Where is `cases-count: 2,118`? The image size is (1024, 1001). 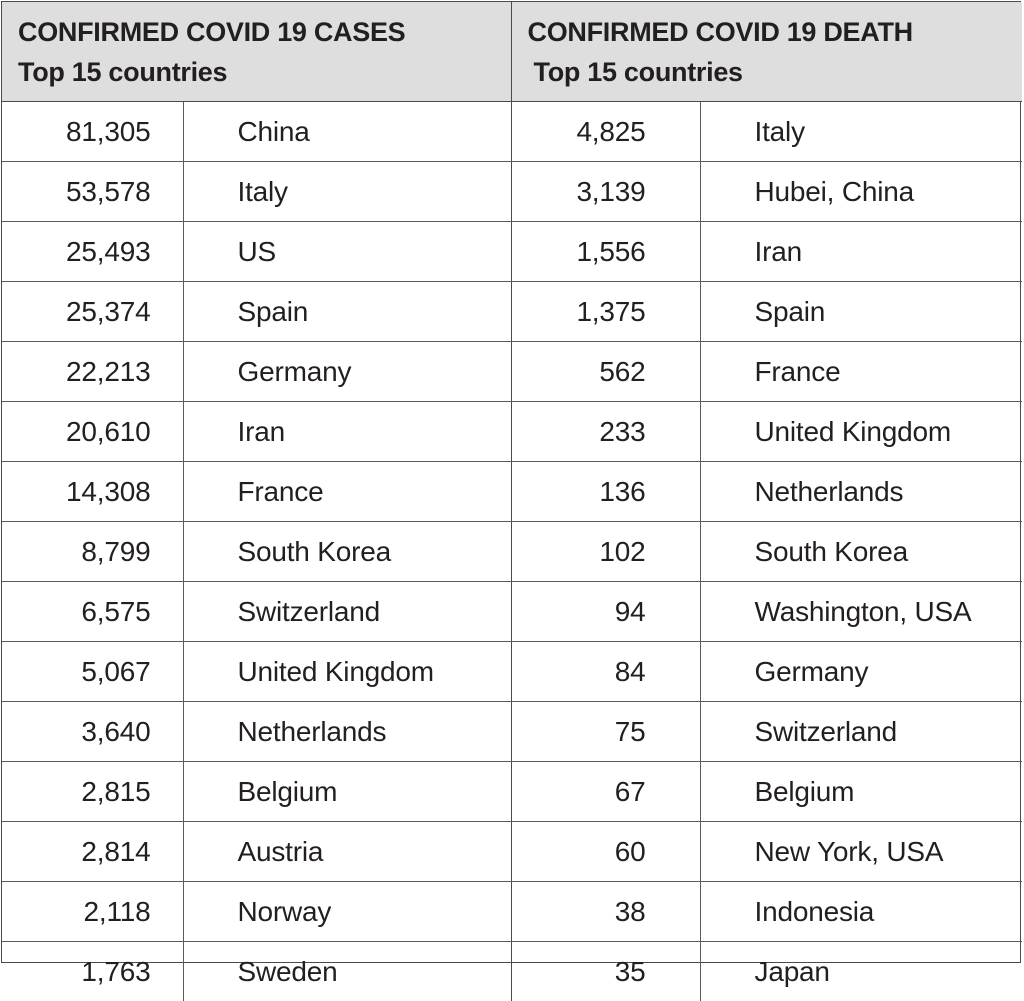 cases-count: 2,118 is located at coordinates (92, 912).